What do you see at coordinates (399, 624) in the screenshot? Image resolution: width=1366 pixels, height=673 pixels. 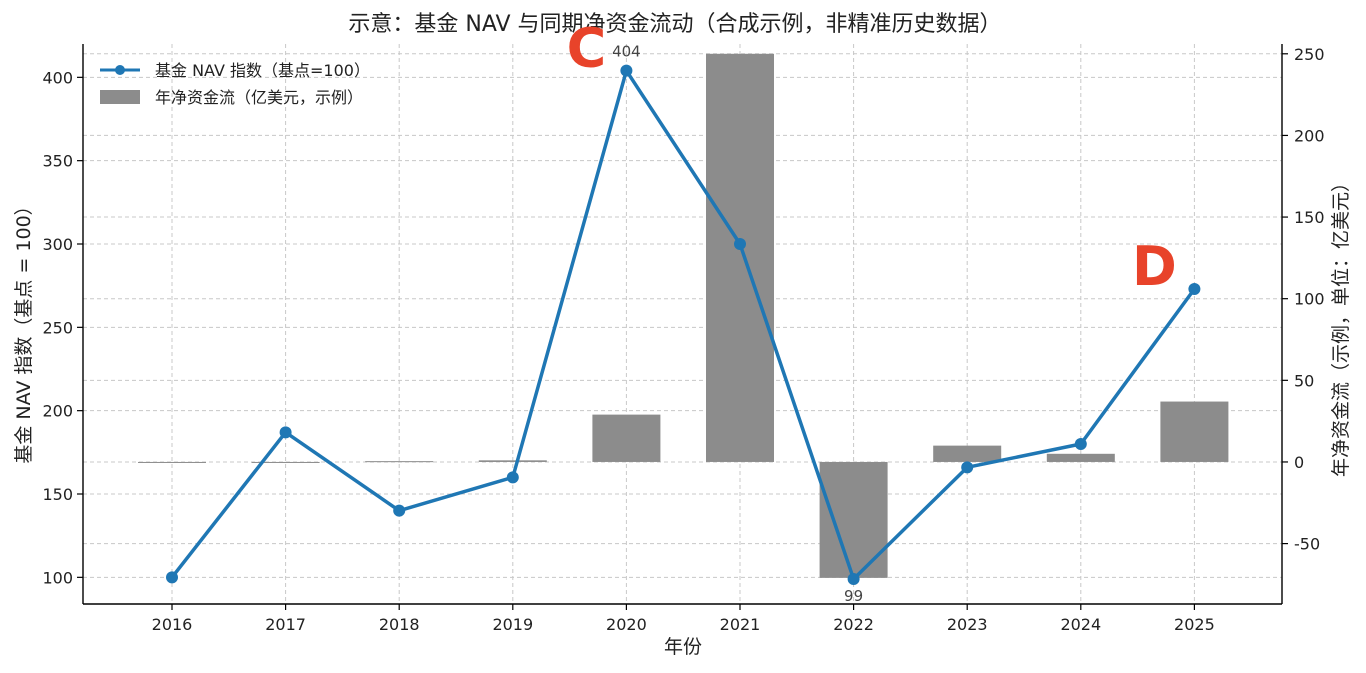 I see `x-tick-label: 2018` at bounding box center [399, 624].